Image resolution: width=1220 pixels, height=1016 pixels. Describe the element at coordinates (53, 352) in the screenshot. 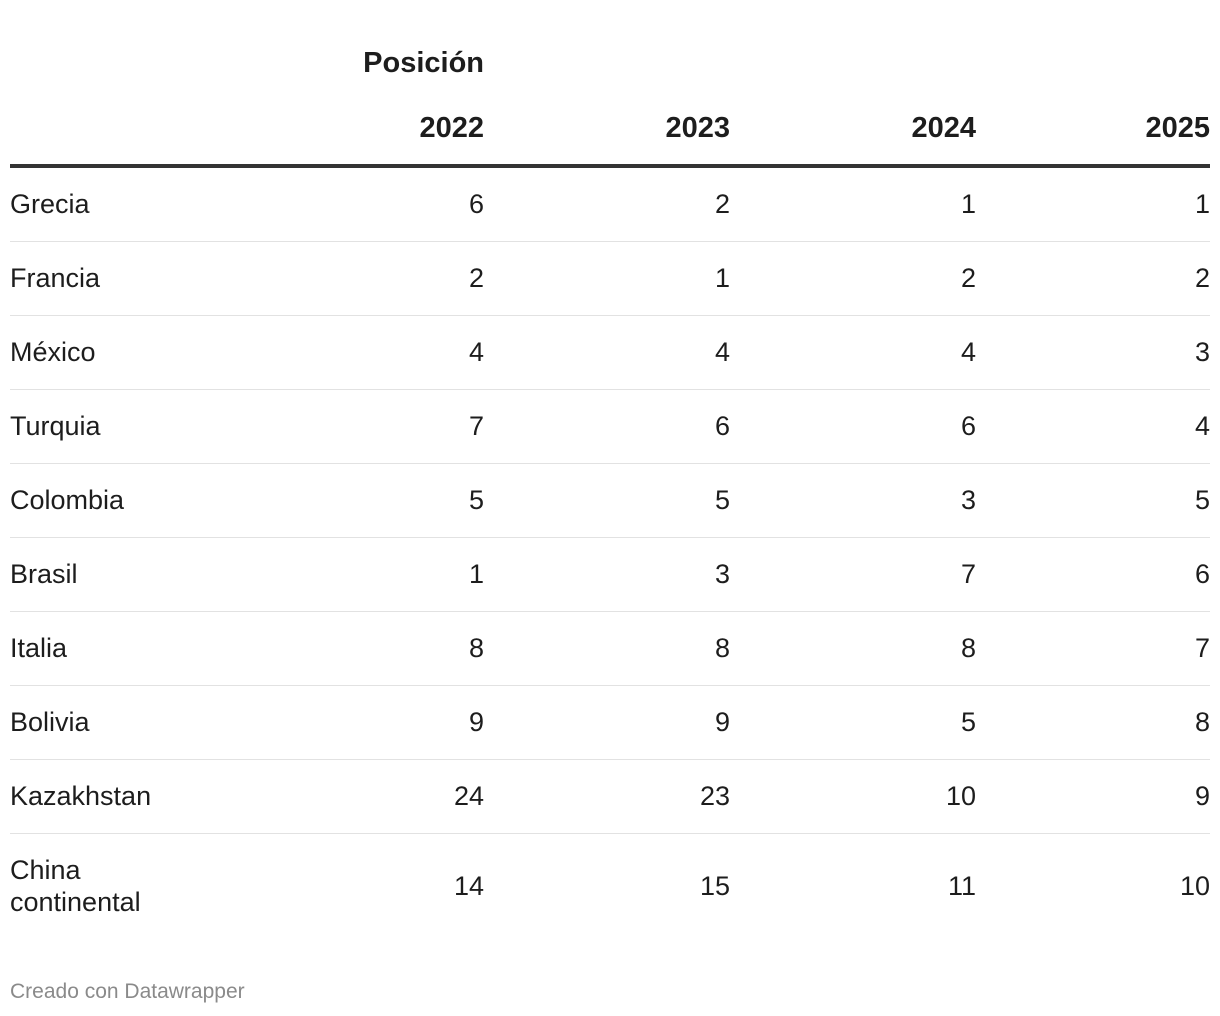

I see `row-label: México` at that location.